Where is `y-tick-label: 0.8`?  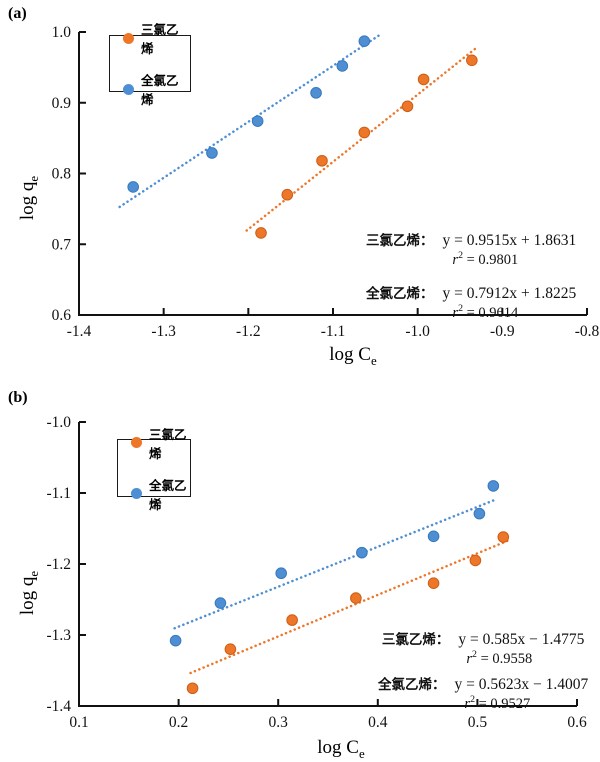 y-tick-label: 0.8 is located at coordinates (62, 174).